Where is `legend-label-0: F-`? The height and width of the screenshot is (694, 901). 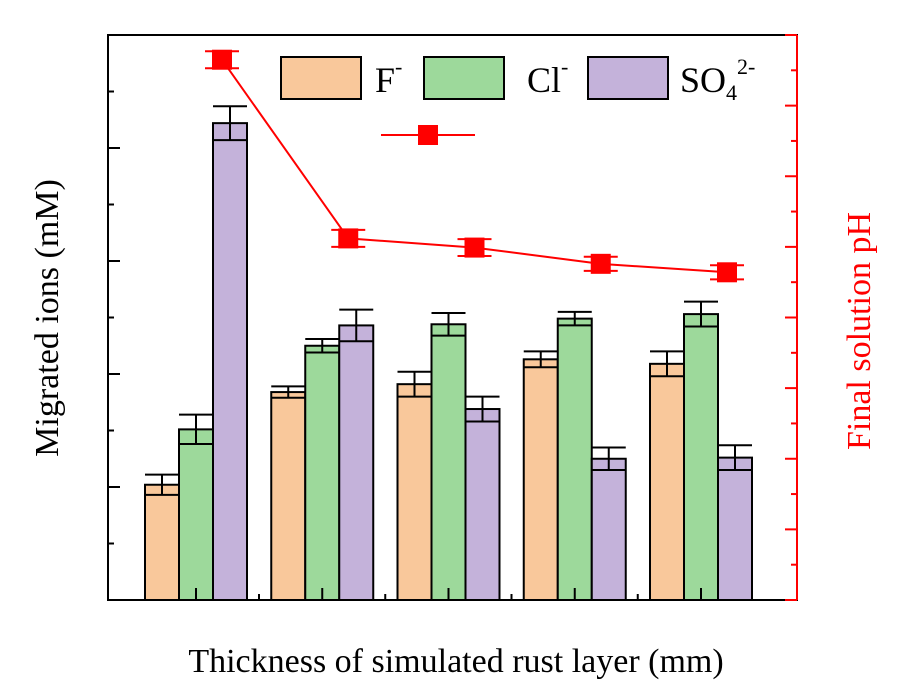
legend-label-0: F- is located at coordinates (388, 77).